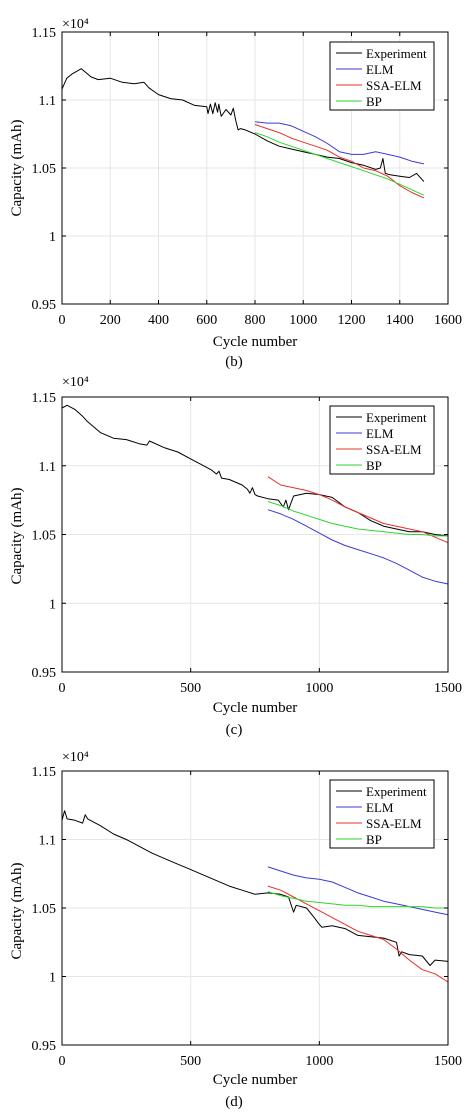  Describe the element at coordinates (255, 320) in the screenshot. I see `x-tick-label: 800` at that location.